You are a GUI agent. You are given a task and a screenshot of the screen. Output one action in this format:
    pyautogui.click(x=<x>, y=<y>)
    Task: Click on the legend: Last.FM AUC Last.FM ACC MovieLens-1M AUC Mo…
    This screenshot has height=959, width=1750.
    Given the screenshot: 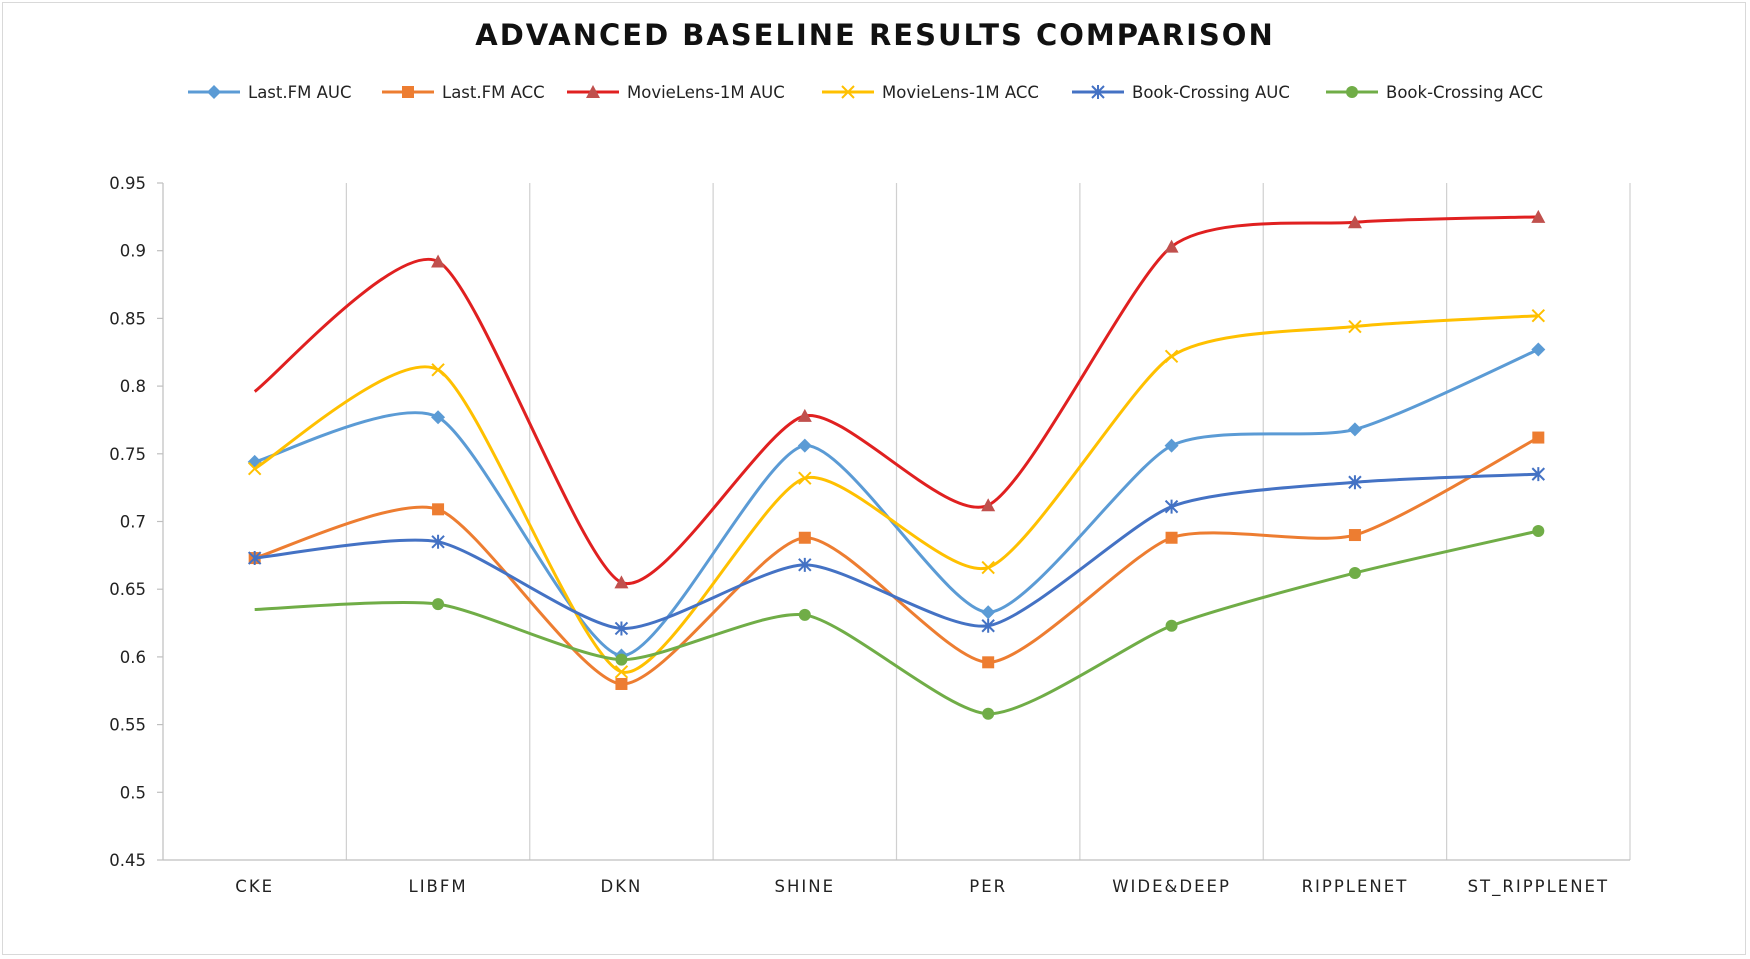 What is the action you would take?
    pyautogui.click(x=865, y=92)
    